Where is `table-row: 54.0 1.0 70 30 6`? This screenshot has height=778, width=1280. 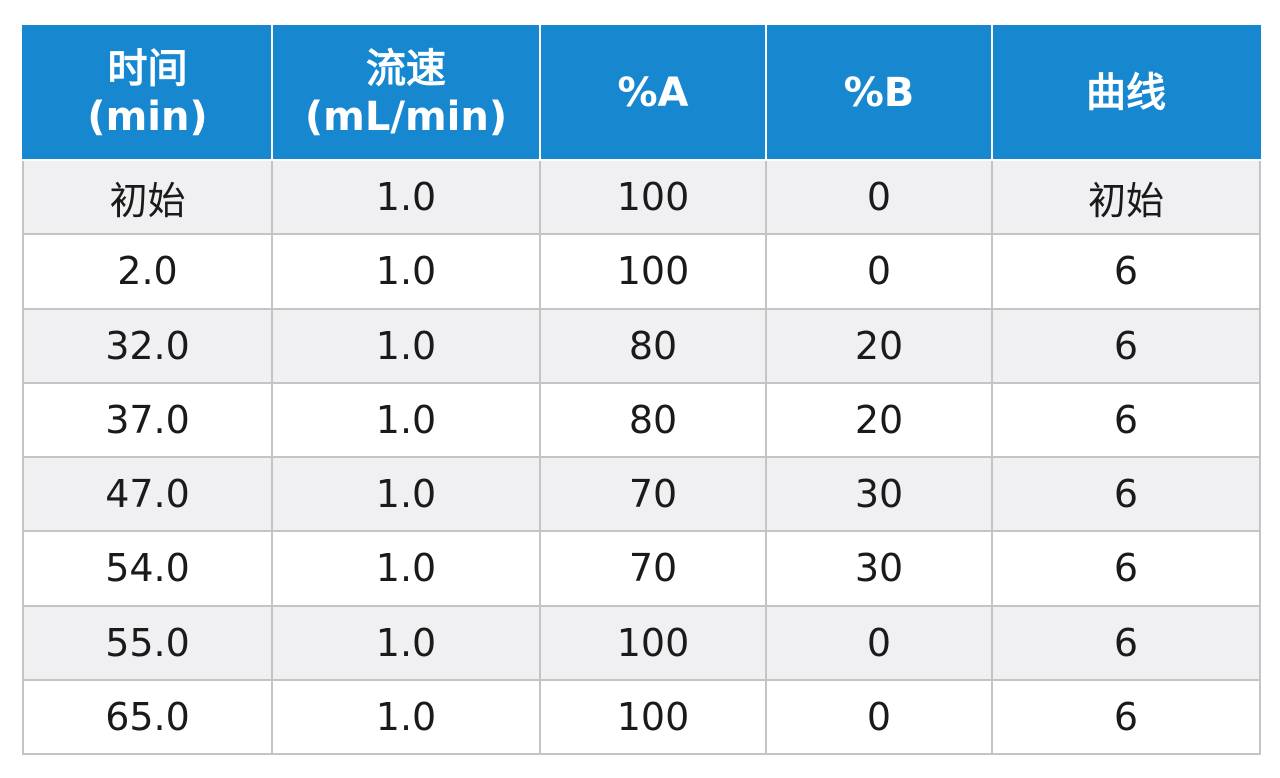 table-row: 54.0 1.0 70 30 6 is located at coordinates (641, 568).